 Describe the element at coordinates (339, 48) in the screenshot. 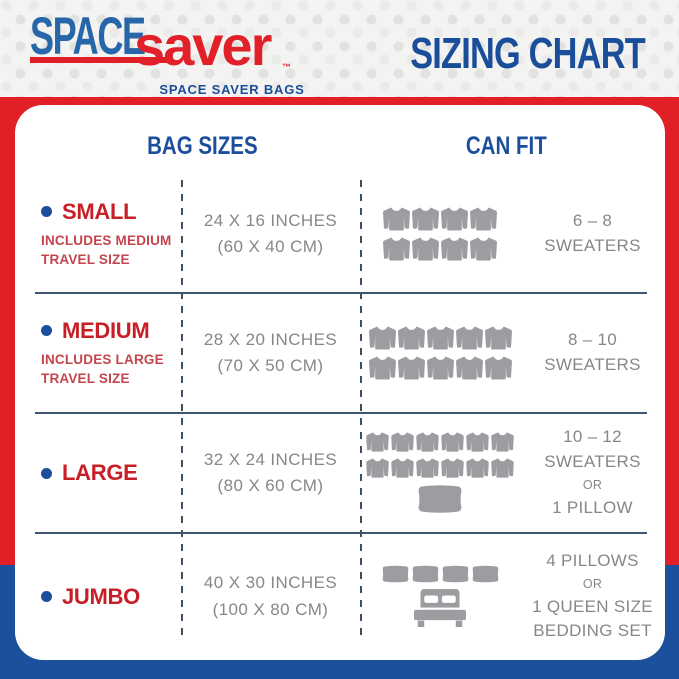

I see `dotted-header-band` at that location.